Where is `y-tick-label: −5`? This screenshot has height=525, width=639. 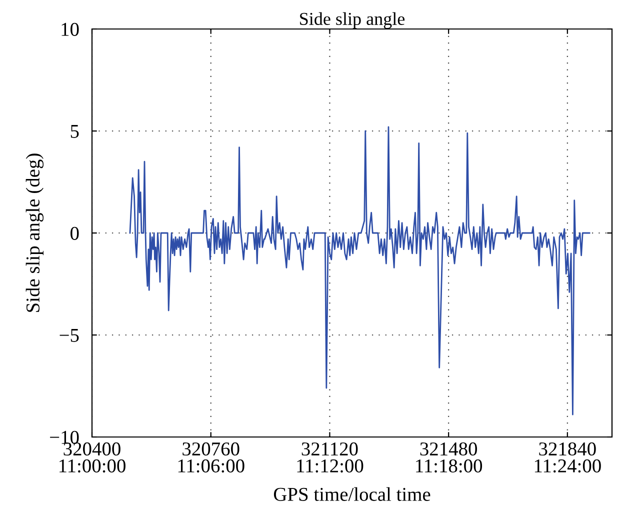 y-tick-label: −5 is located at coordinates (69, 335).